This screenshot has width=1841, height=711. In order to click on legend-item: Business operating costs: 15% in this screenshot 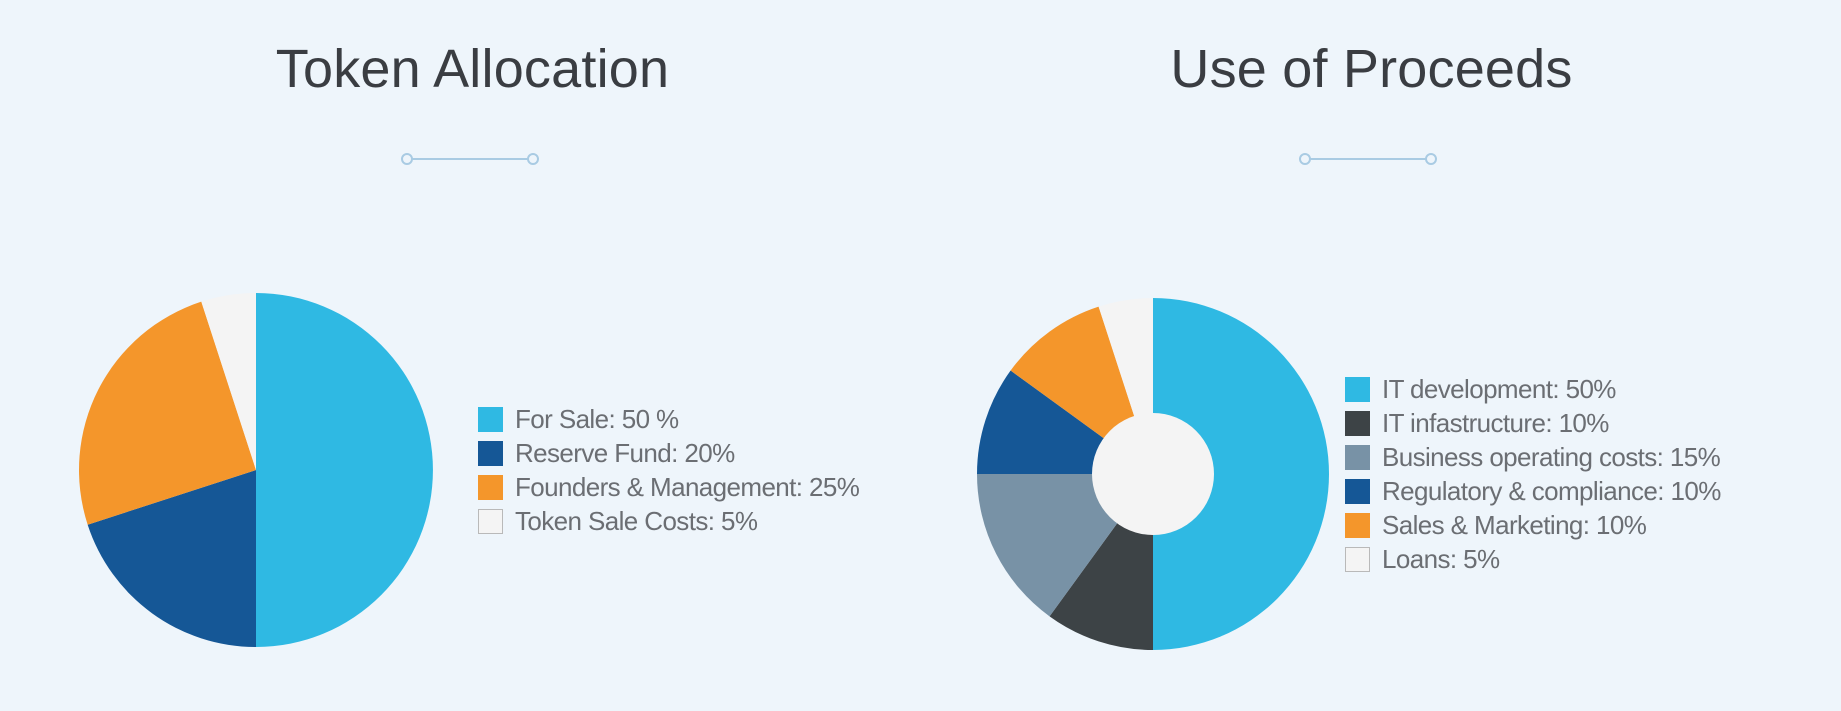, I will do `click(1533, 457)`.